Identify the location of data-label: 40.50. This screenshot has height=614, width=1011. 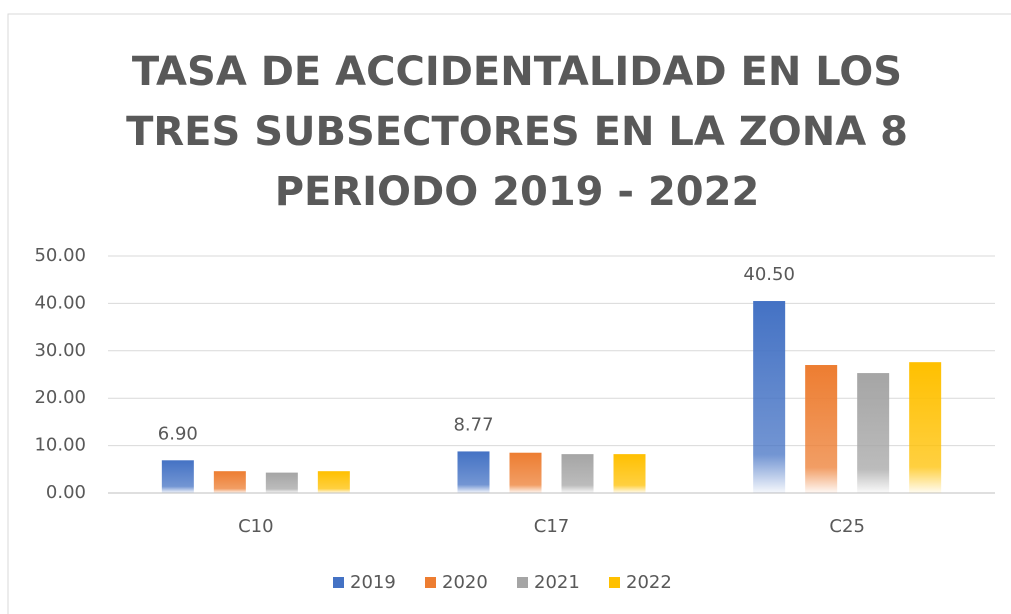
(769, 274).